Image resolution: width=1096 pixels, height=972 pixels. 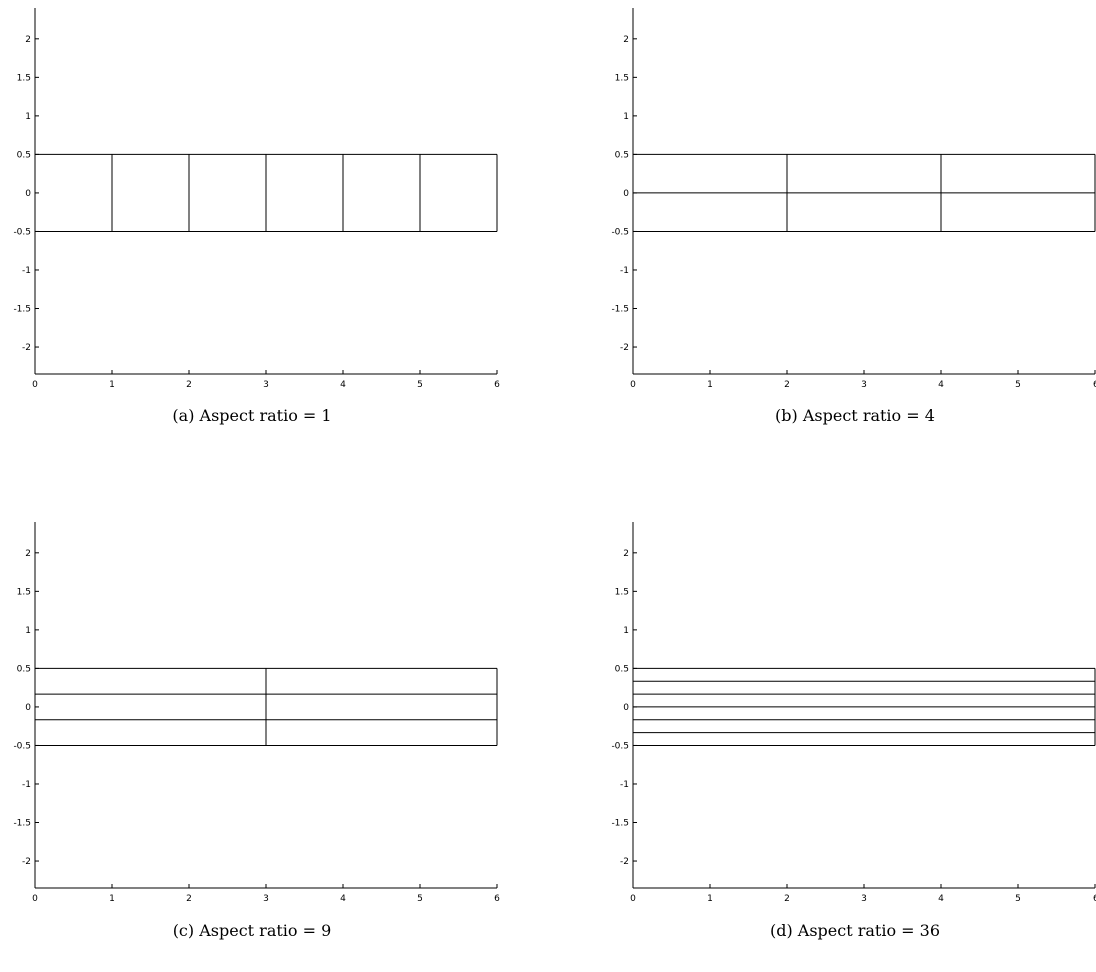 What do you see at coordinates (251, 415) in the screenshot?
I see `panel-caption: (a) Aspect ratio = 1` at bounding box center [251, 415].